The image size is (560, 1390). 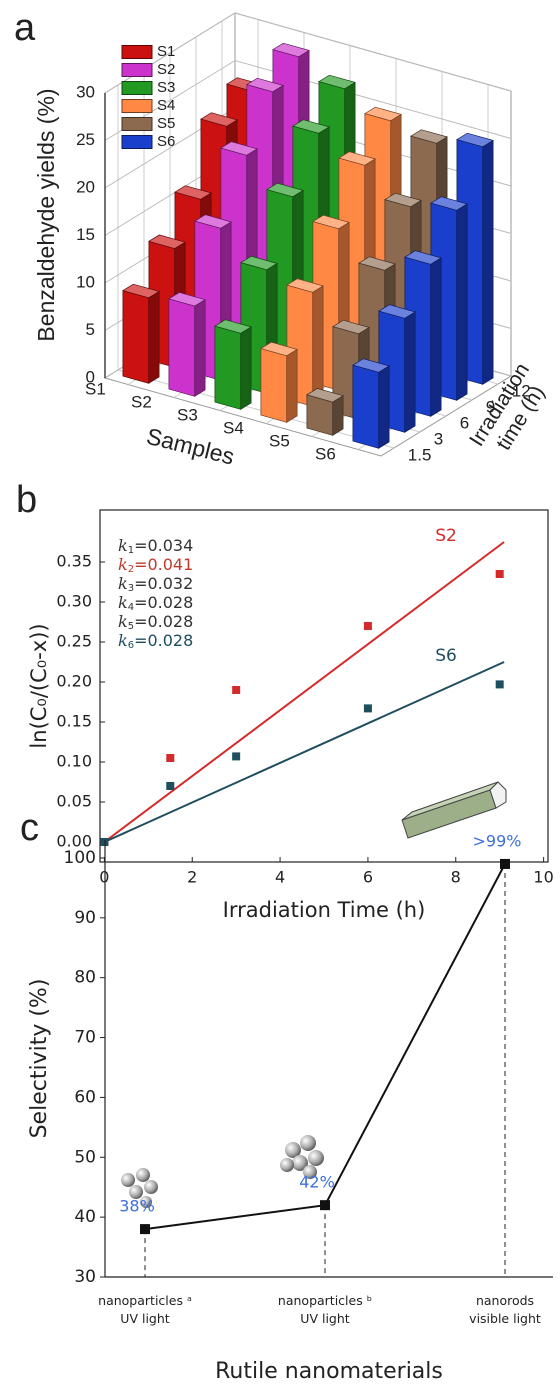 I want to click on panel-label: a, so click(x=25, y=28).